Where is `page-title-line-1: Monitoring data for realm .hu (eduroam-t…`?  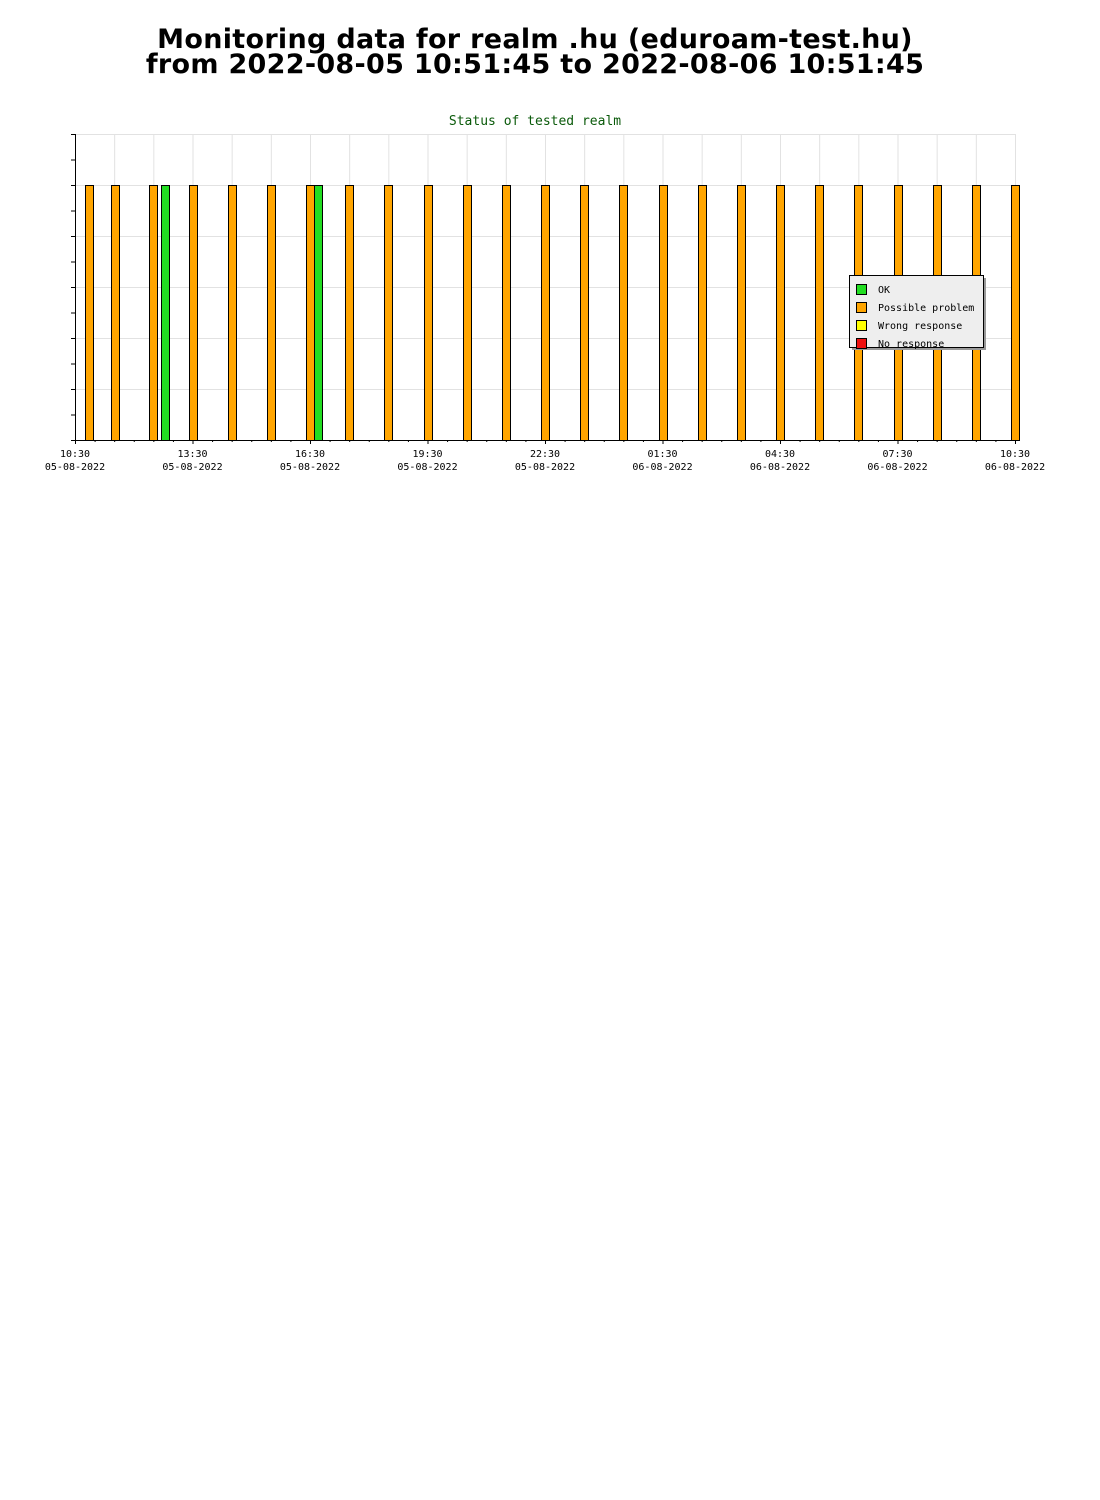
page-title-line-1: Monitoring data for realm .hu (eduroam-t… is located at coordinates (535, 39).